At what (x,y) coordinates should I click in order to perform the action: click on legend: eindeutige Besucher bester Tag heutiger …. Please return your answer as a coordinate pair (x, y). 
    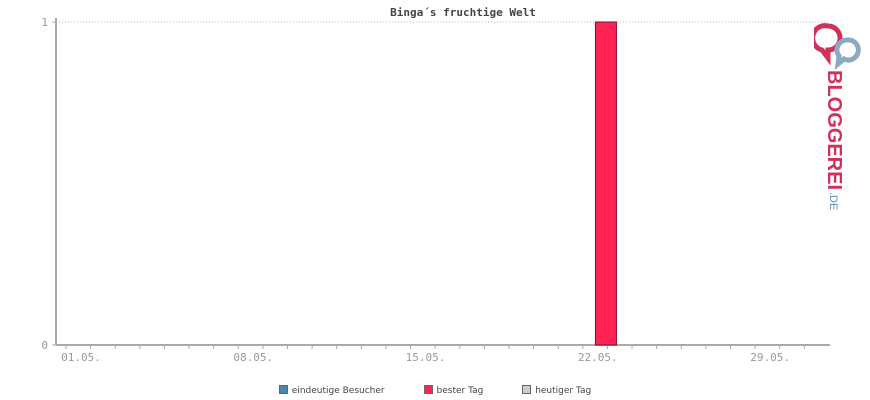
    Looking at the image, I should click on (435, 390).